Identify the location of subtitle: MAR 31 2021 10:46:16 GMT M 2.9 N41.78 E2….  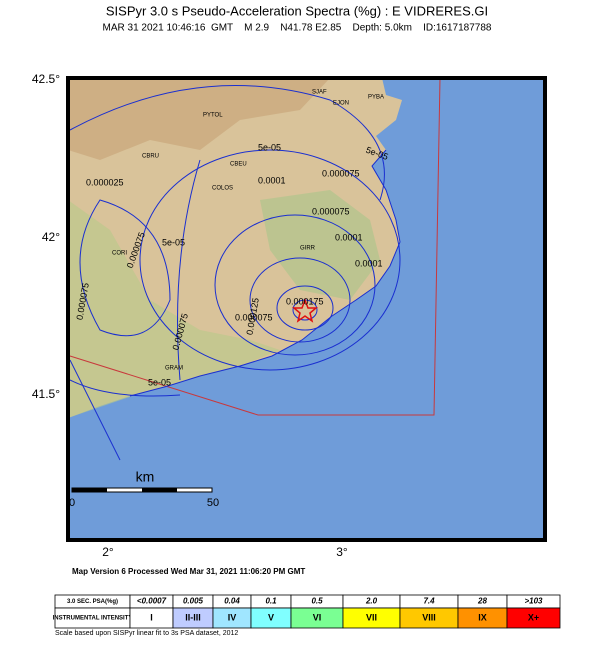
(297, 28).